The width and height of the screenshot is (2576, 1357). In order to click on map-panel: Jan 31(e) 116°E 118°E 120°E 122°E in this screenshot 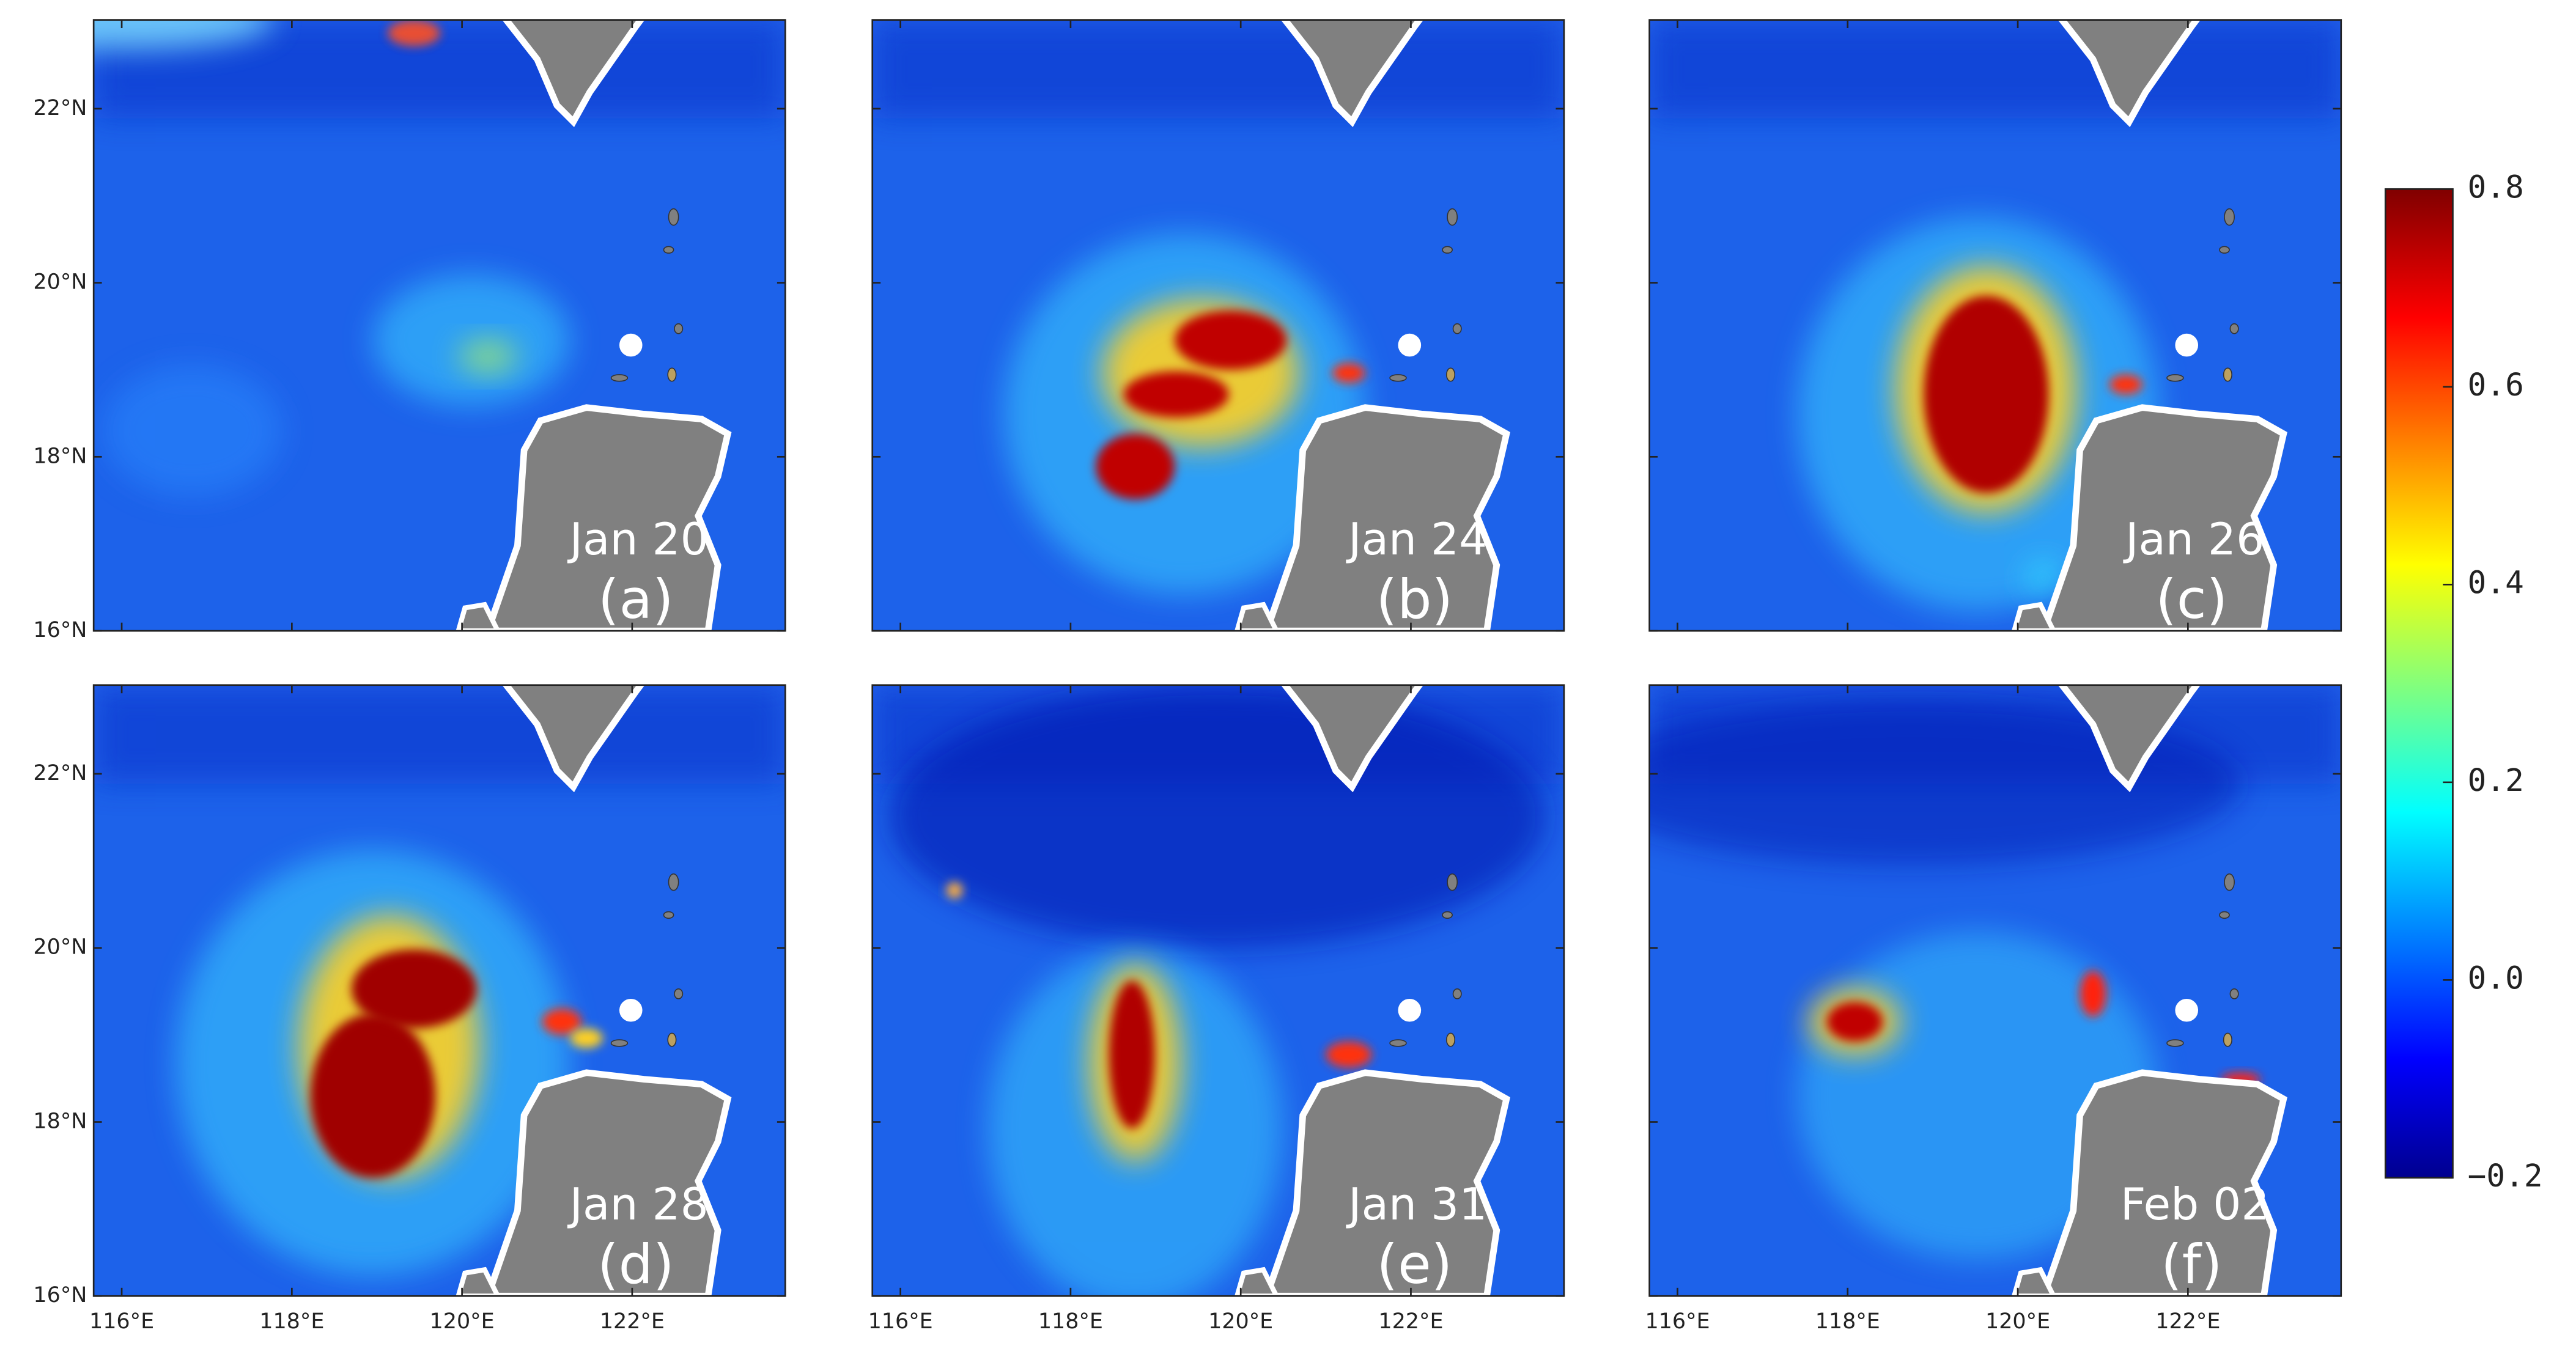, I will do `click(1216, 1009)`.